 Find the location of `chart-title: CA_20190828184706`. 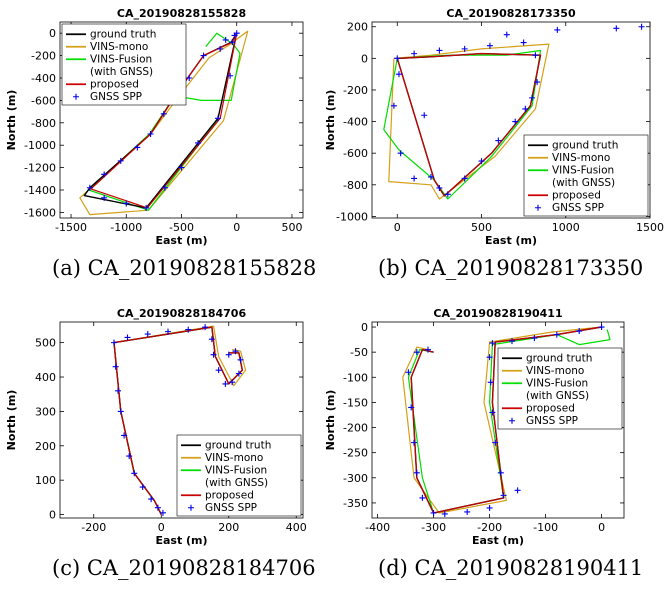

chart-title: CA_20190828184706 is located at coordinates (182, 313).